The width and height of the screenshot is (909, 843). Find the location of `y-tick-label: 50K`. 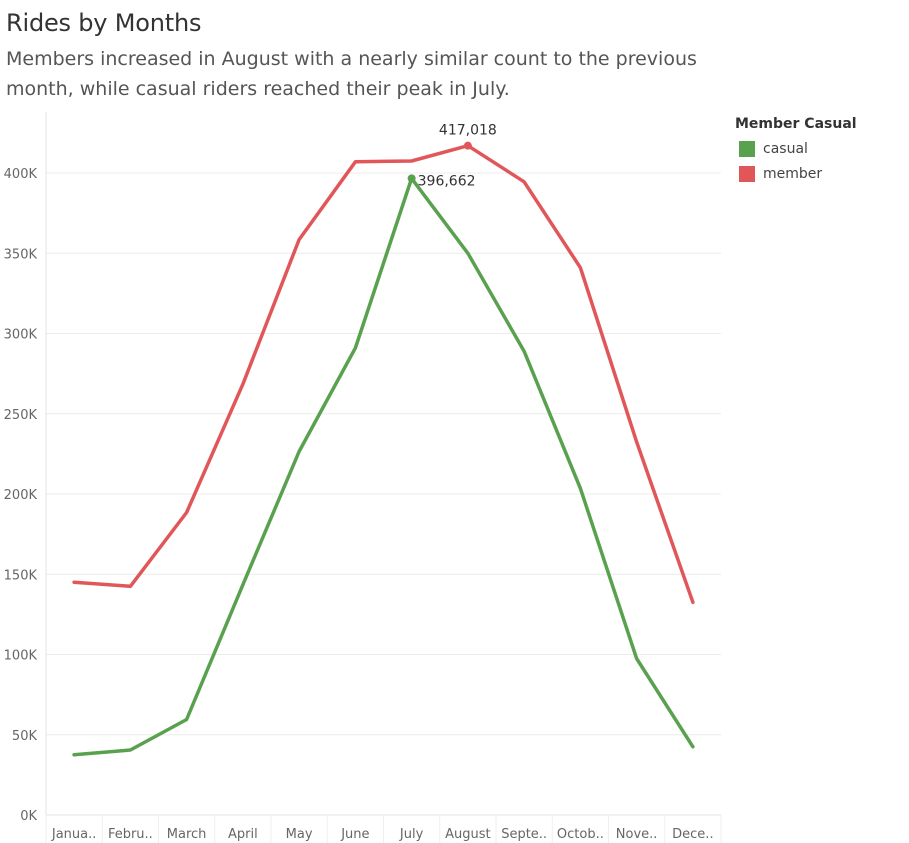

y-tick-label: 50K is located at coordinates (25, 736).